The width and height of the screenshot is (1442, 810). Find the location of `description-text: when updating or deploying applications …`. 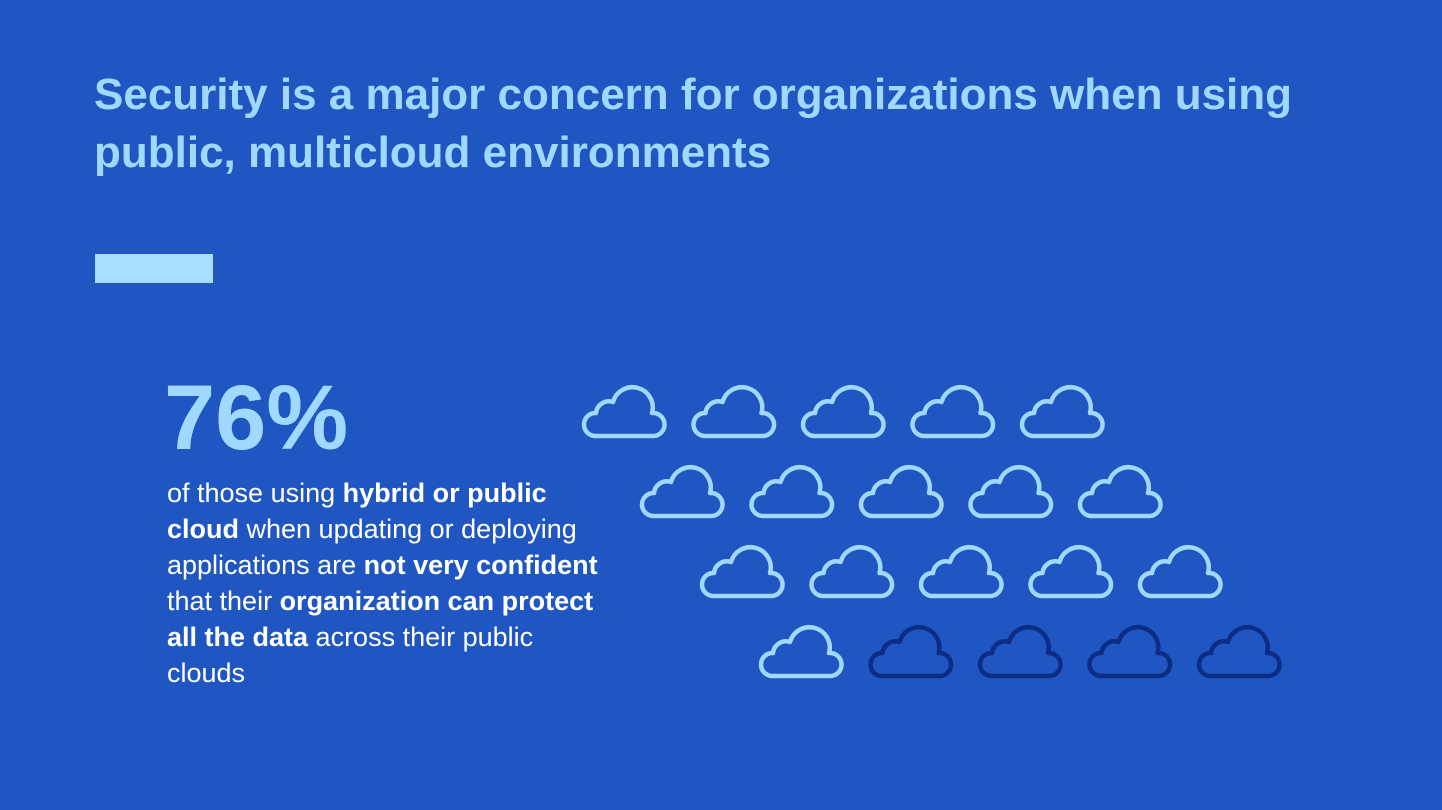

description-text: when updating or deploying applications … is located at coordinates (372, 547).